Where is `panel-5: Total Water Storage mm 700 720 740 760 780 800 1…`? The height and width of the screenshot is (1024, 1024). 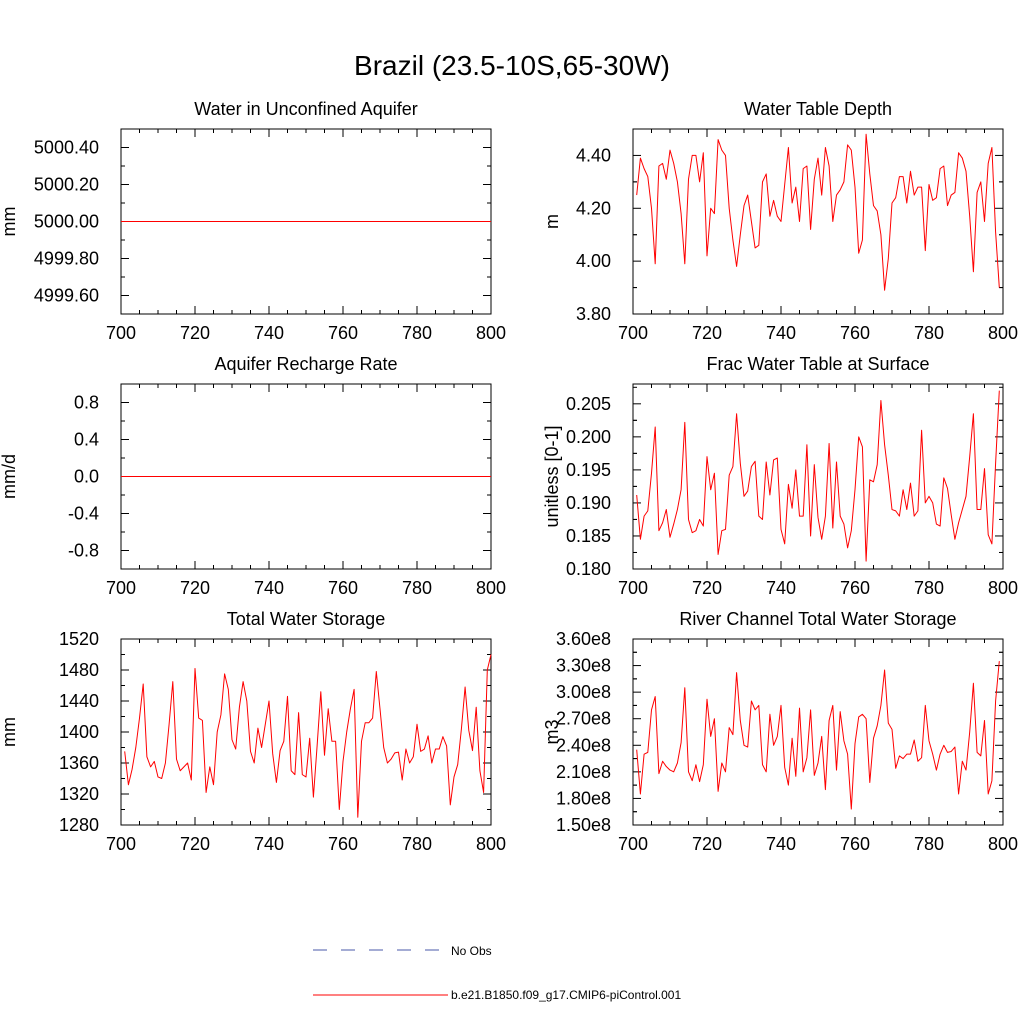 panel-5: Total Water Storage mm 700 720 740 760 780 800 1… is located at coordinates (253, 731).